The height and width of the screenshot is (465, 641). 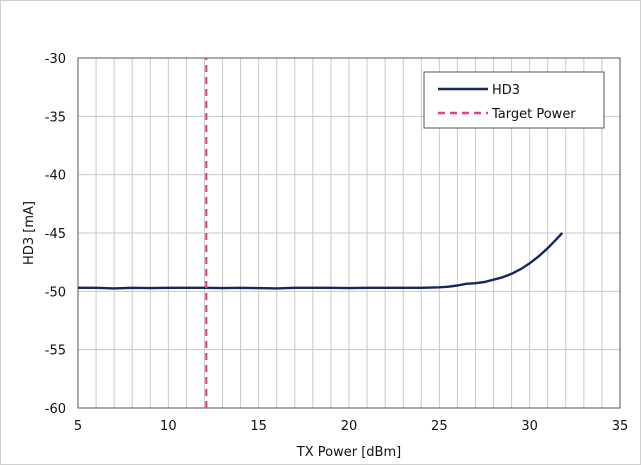 What do you see at coordinates (168, 426) in the screenshot?
I see `x-tick-label: 10` at bounding box center [168, 426].